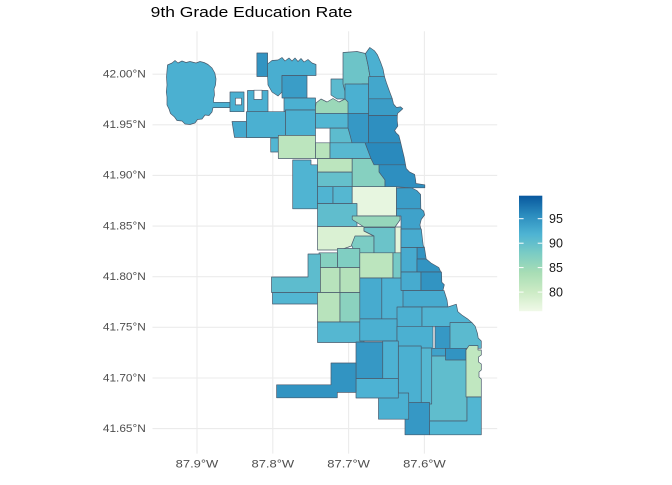 The height and width of the screenshot is (485, 672). What do you see at coordinates (124, 125) in the screenshot?
I see `svg-text: 41.95°N` at bounding box center [124, 125].